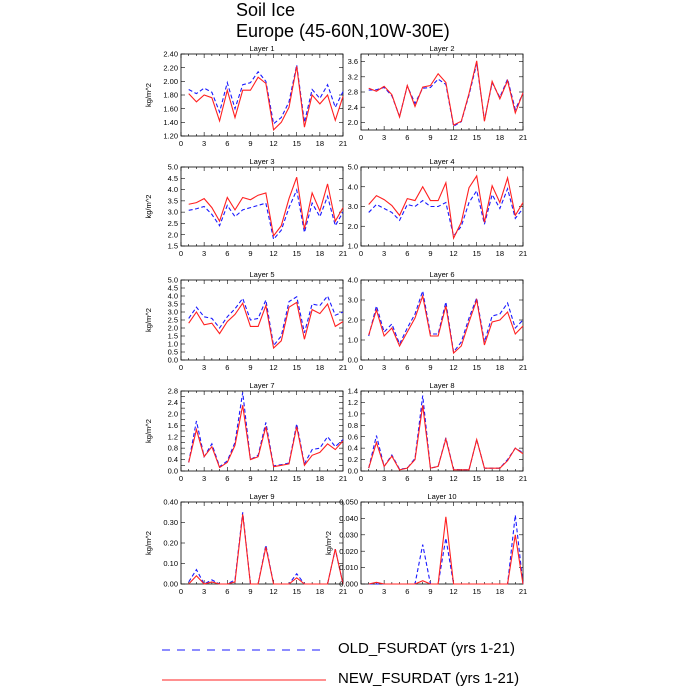  I want to click on y-tick-label: 2.8, so click(173, 391).